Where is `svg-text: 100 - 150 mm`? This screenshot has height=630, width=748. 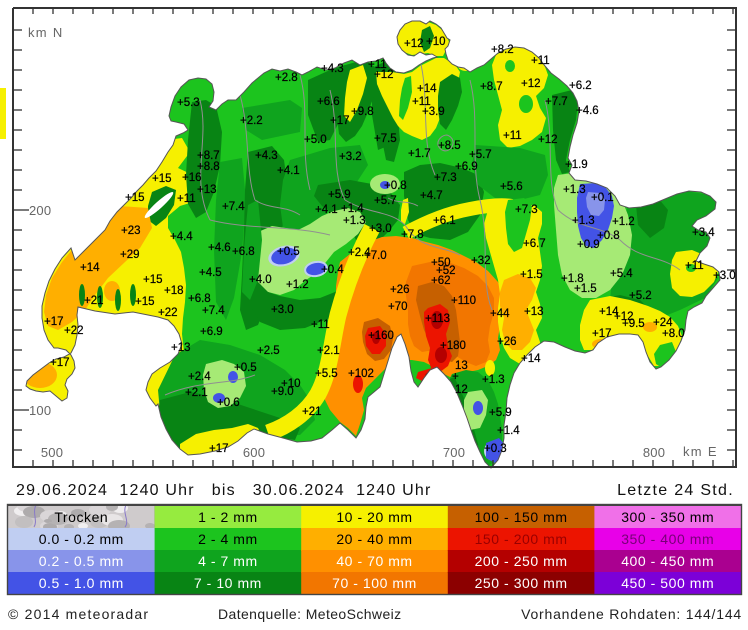 svg-text: 100 - 150 mm is located at coordinates (521, 517).